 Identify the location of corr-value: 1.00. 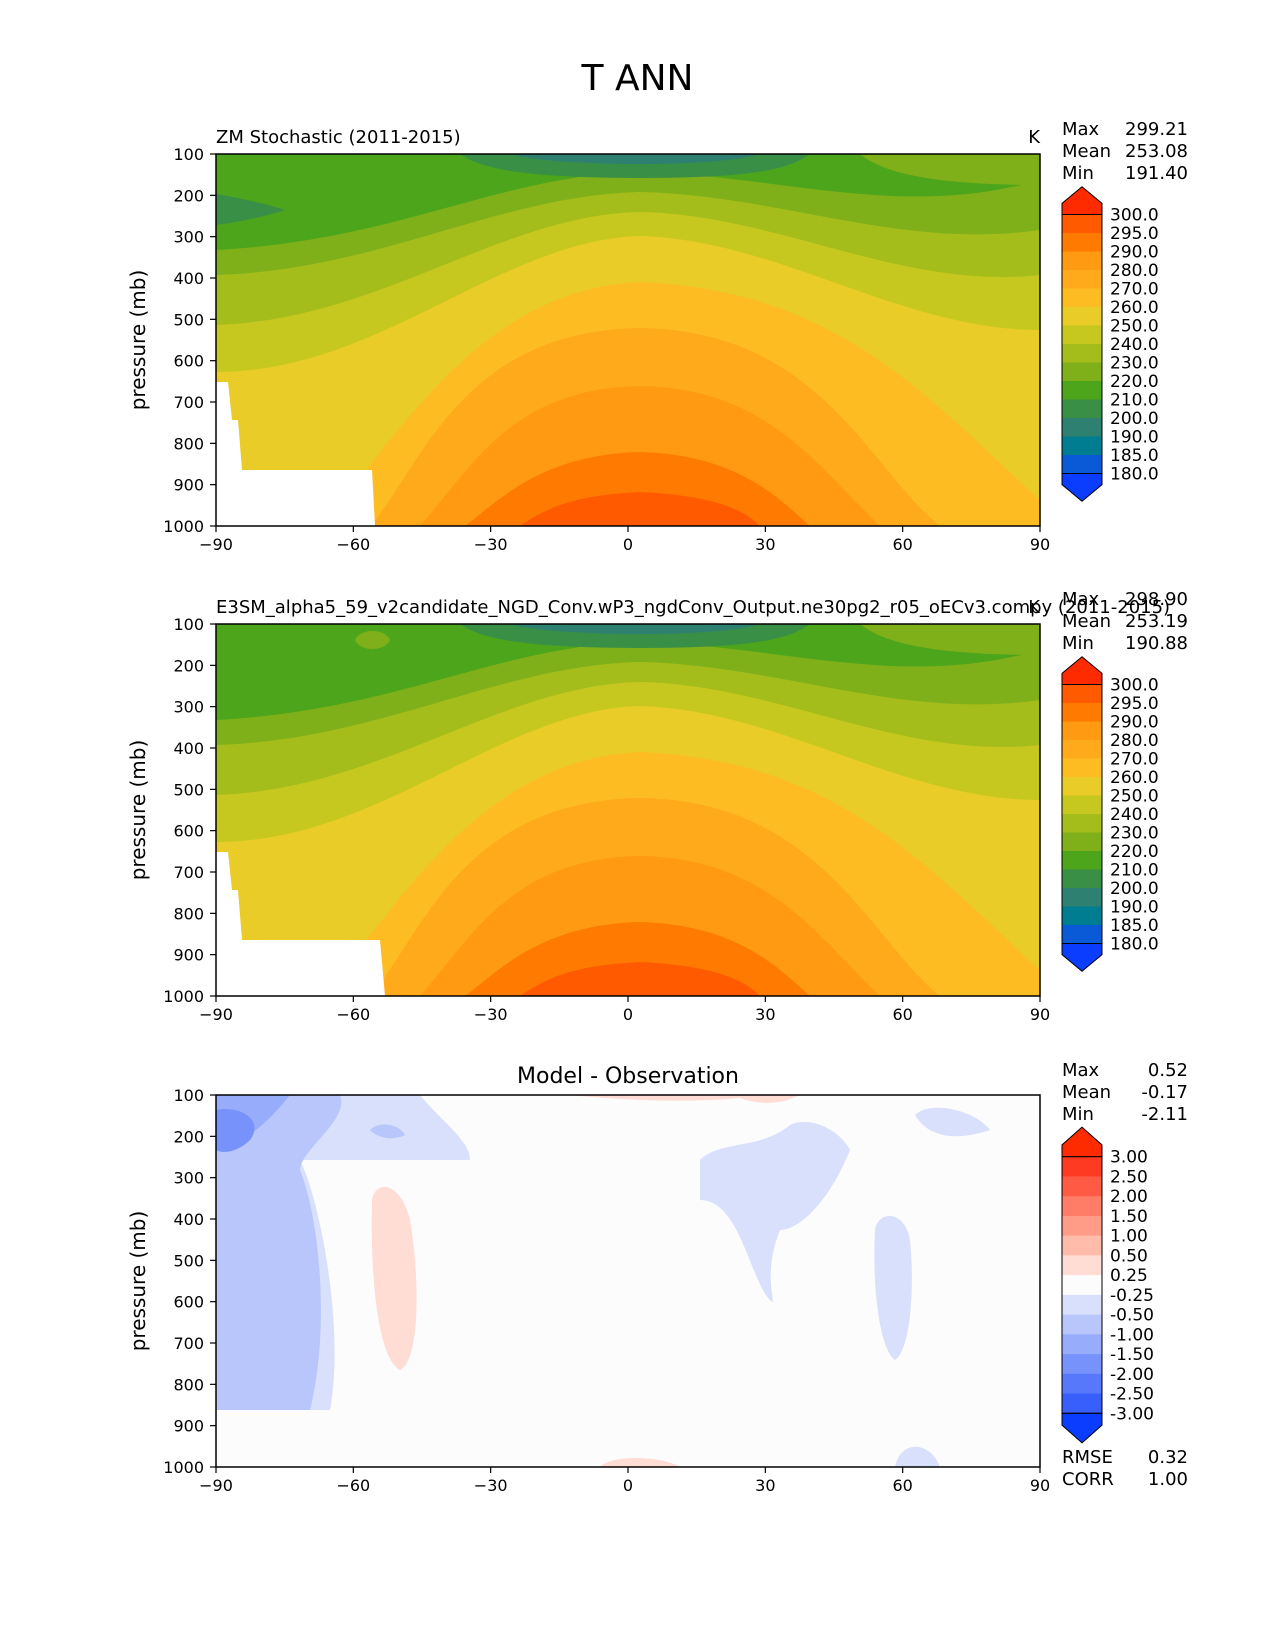
(1168, 1479).